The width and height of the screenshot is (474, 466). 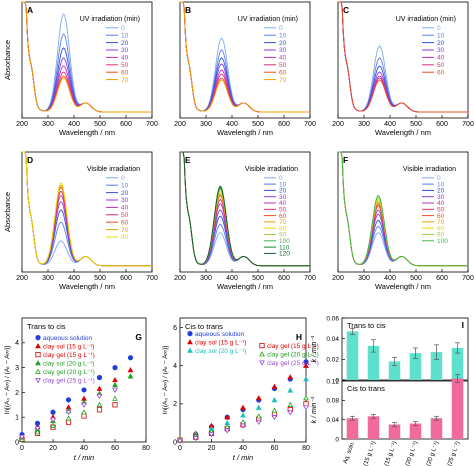 I want to click on y-tick-label: 0, so click(x=17, y=442).